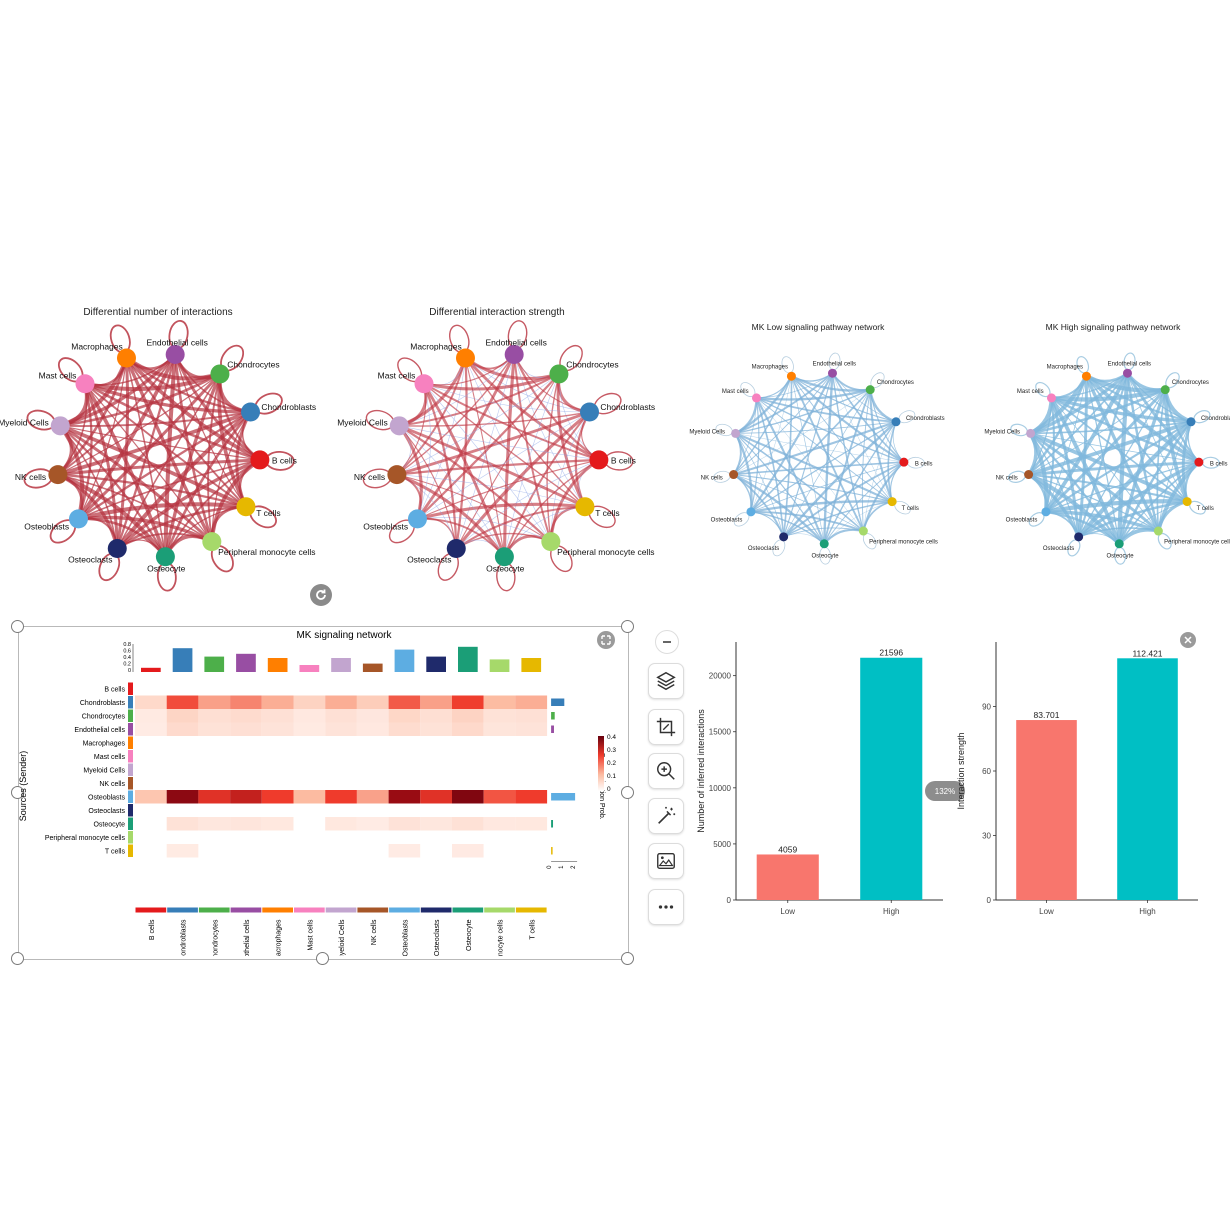  I want to click on resize-handle-top-left, so click(17, 626).